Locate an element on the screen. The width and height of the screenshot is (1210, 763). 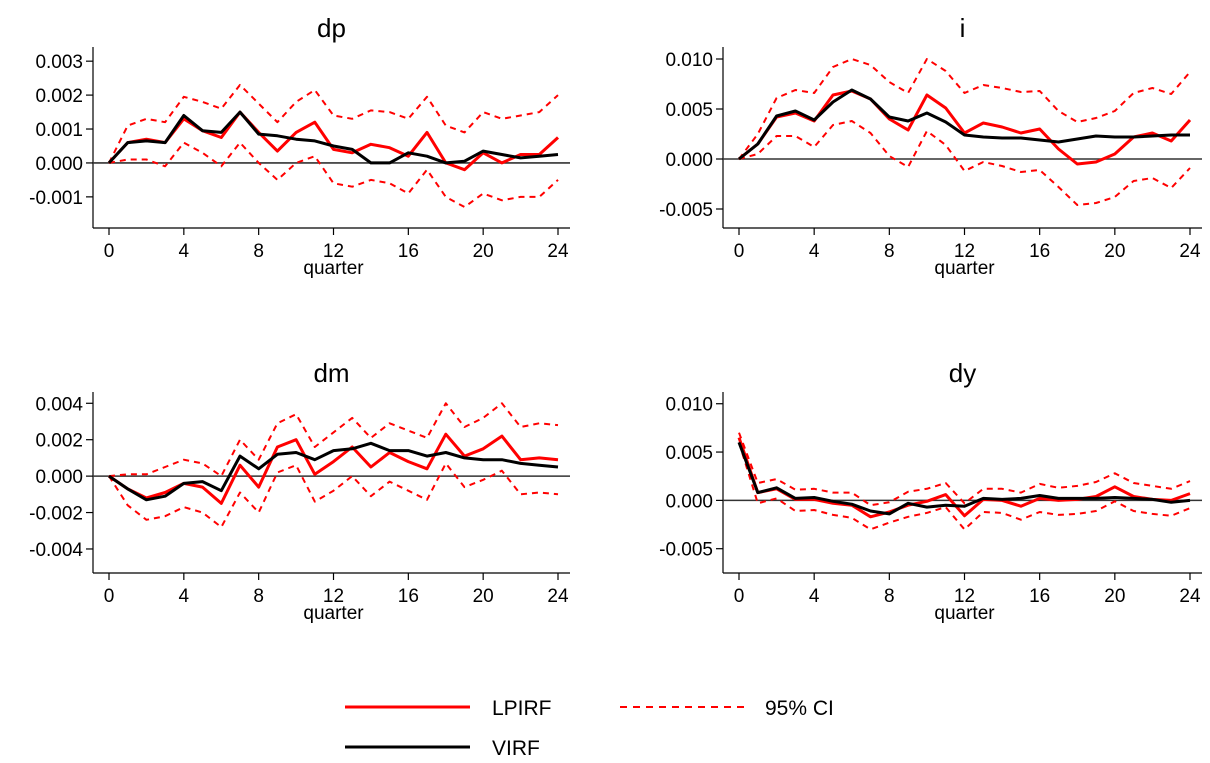
panel-title: dm is located at coordinates (331, 373).